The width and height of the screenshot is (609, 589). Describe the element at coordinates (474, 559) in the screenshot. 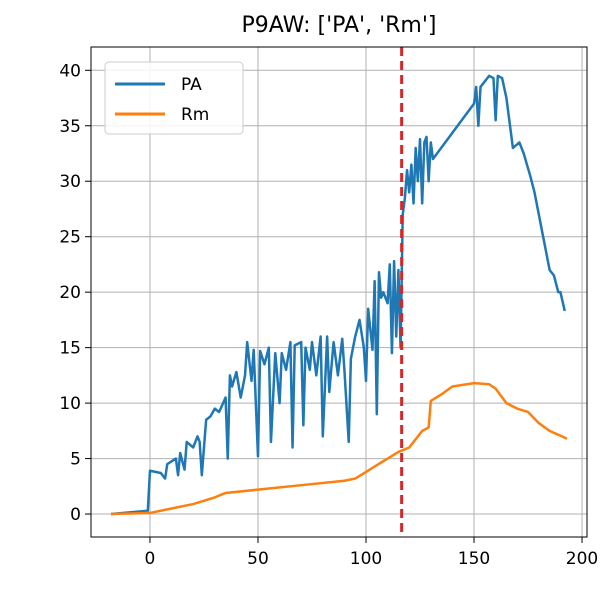

I see `x-tick-label: 150` at that location.